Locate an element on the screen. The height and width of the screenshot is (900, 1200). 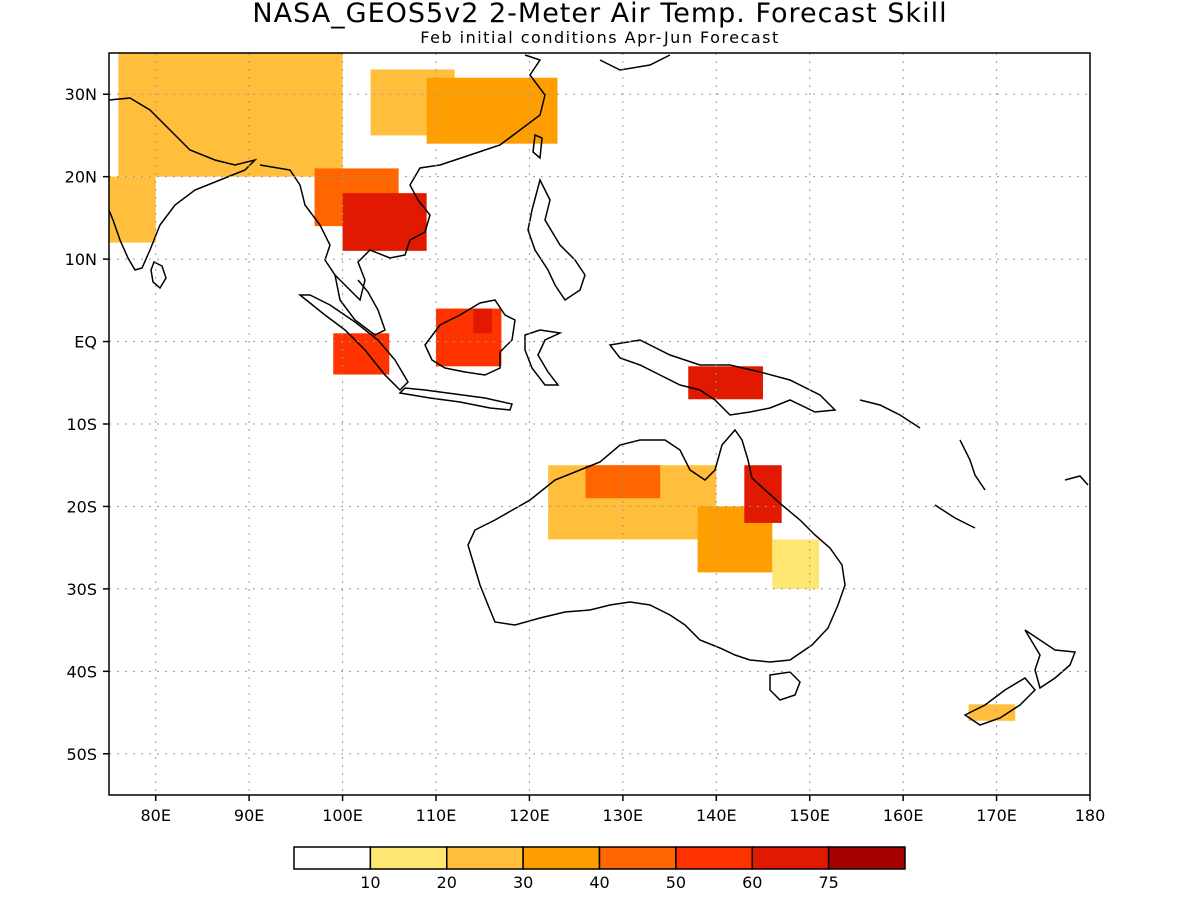
lon-tick-label: 120E is located at coordinates (529, 815).